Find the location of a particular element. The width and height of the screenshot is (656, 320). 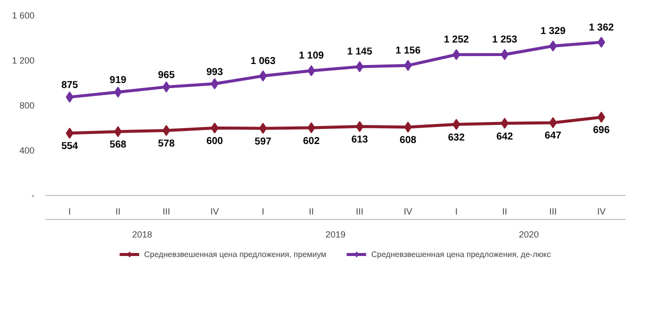

data-label: 919 is located at coordinates (118, 80).